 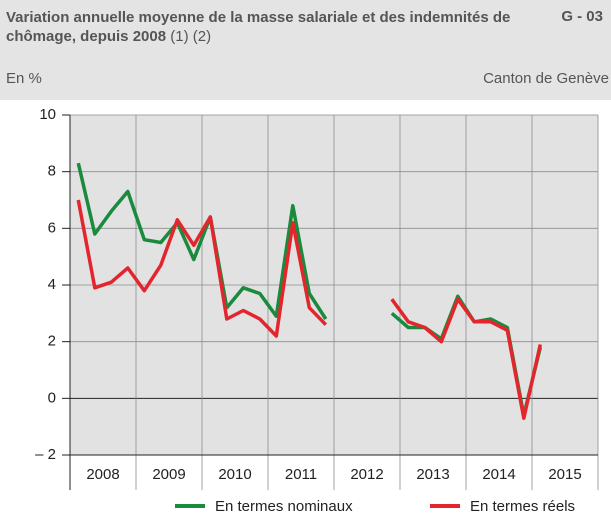 I want to click on y-tick-label: 4, so click(x=52, y=284).